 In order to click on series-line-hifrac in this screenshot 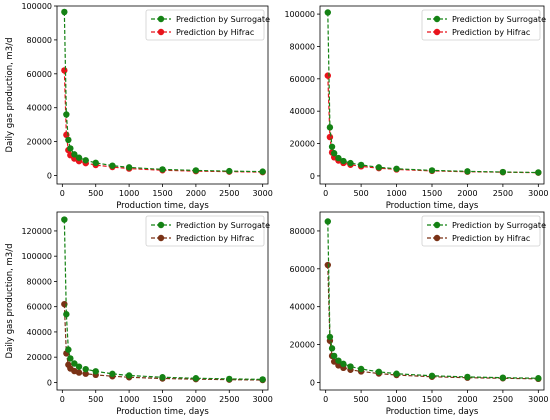, I will do `click(163, 121)`.